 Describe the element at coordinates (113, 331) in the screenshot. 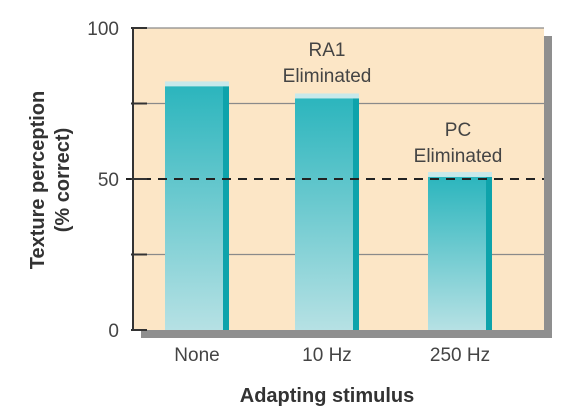

I see `y-tick-label: 0` at that location.